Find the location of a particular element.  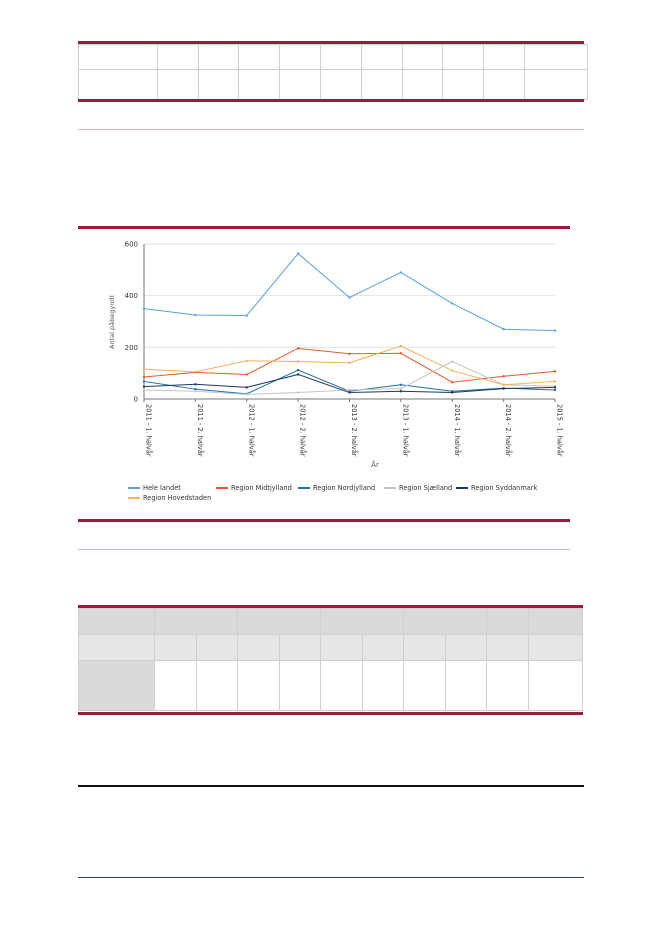

y-tick-label: 600 is located at coordinates (131, 245).